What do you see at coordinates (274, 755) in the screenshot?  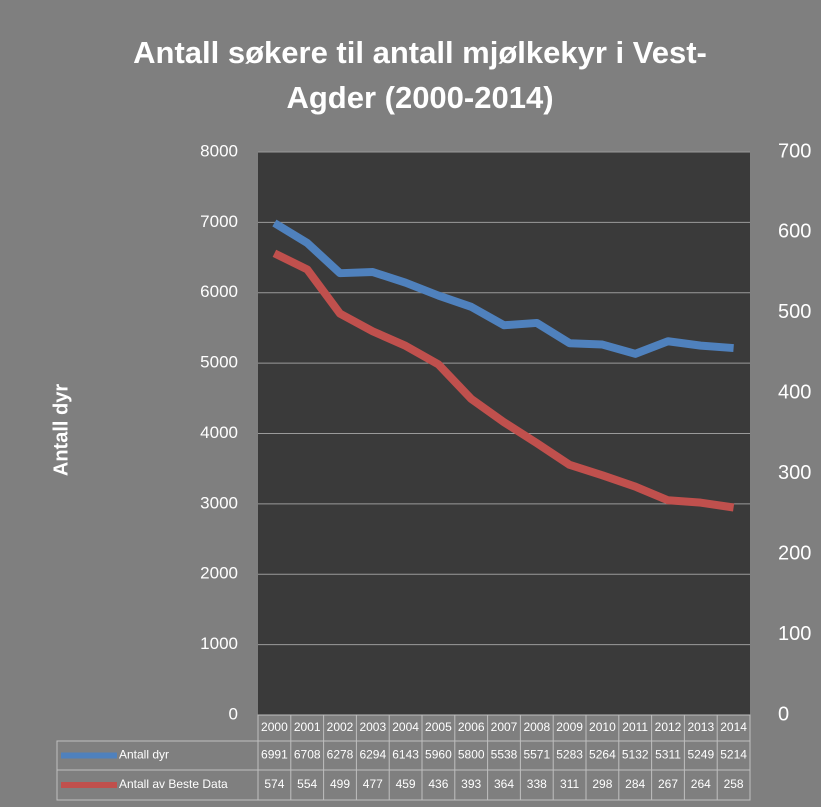 I see `table-value: 6991` at bounding box center [274, 755].